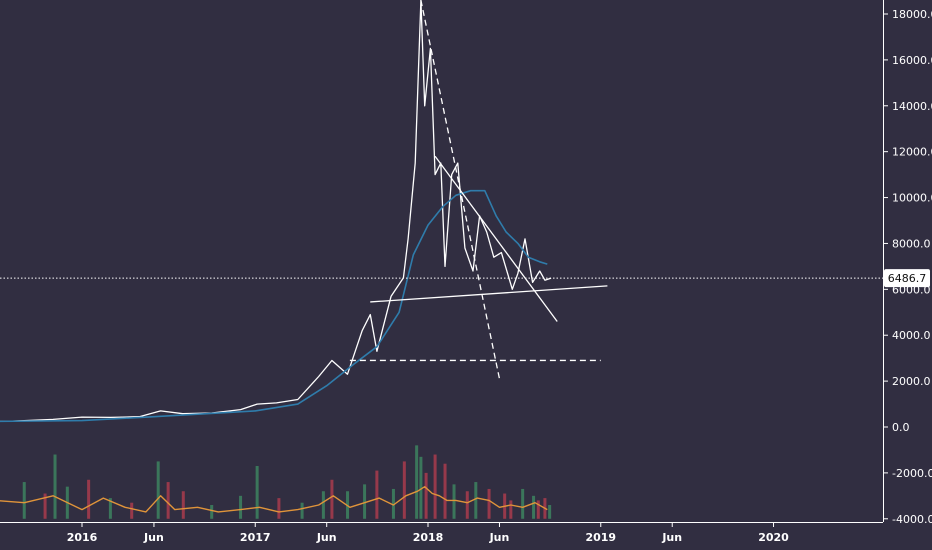 The image size is (932, 550). I want to click on y-tick-label-0: 18000.0, so click(912, 14).